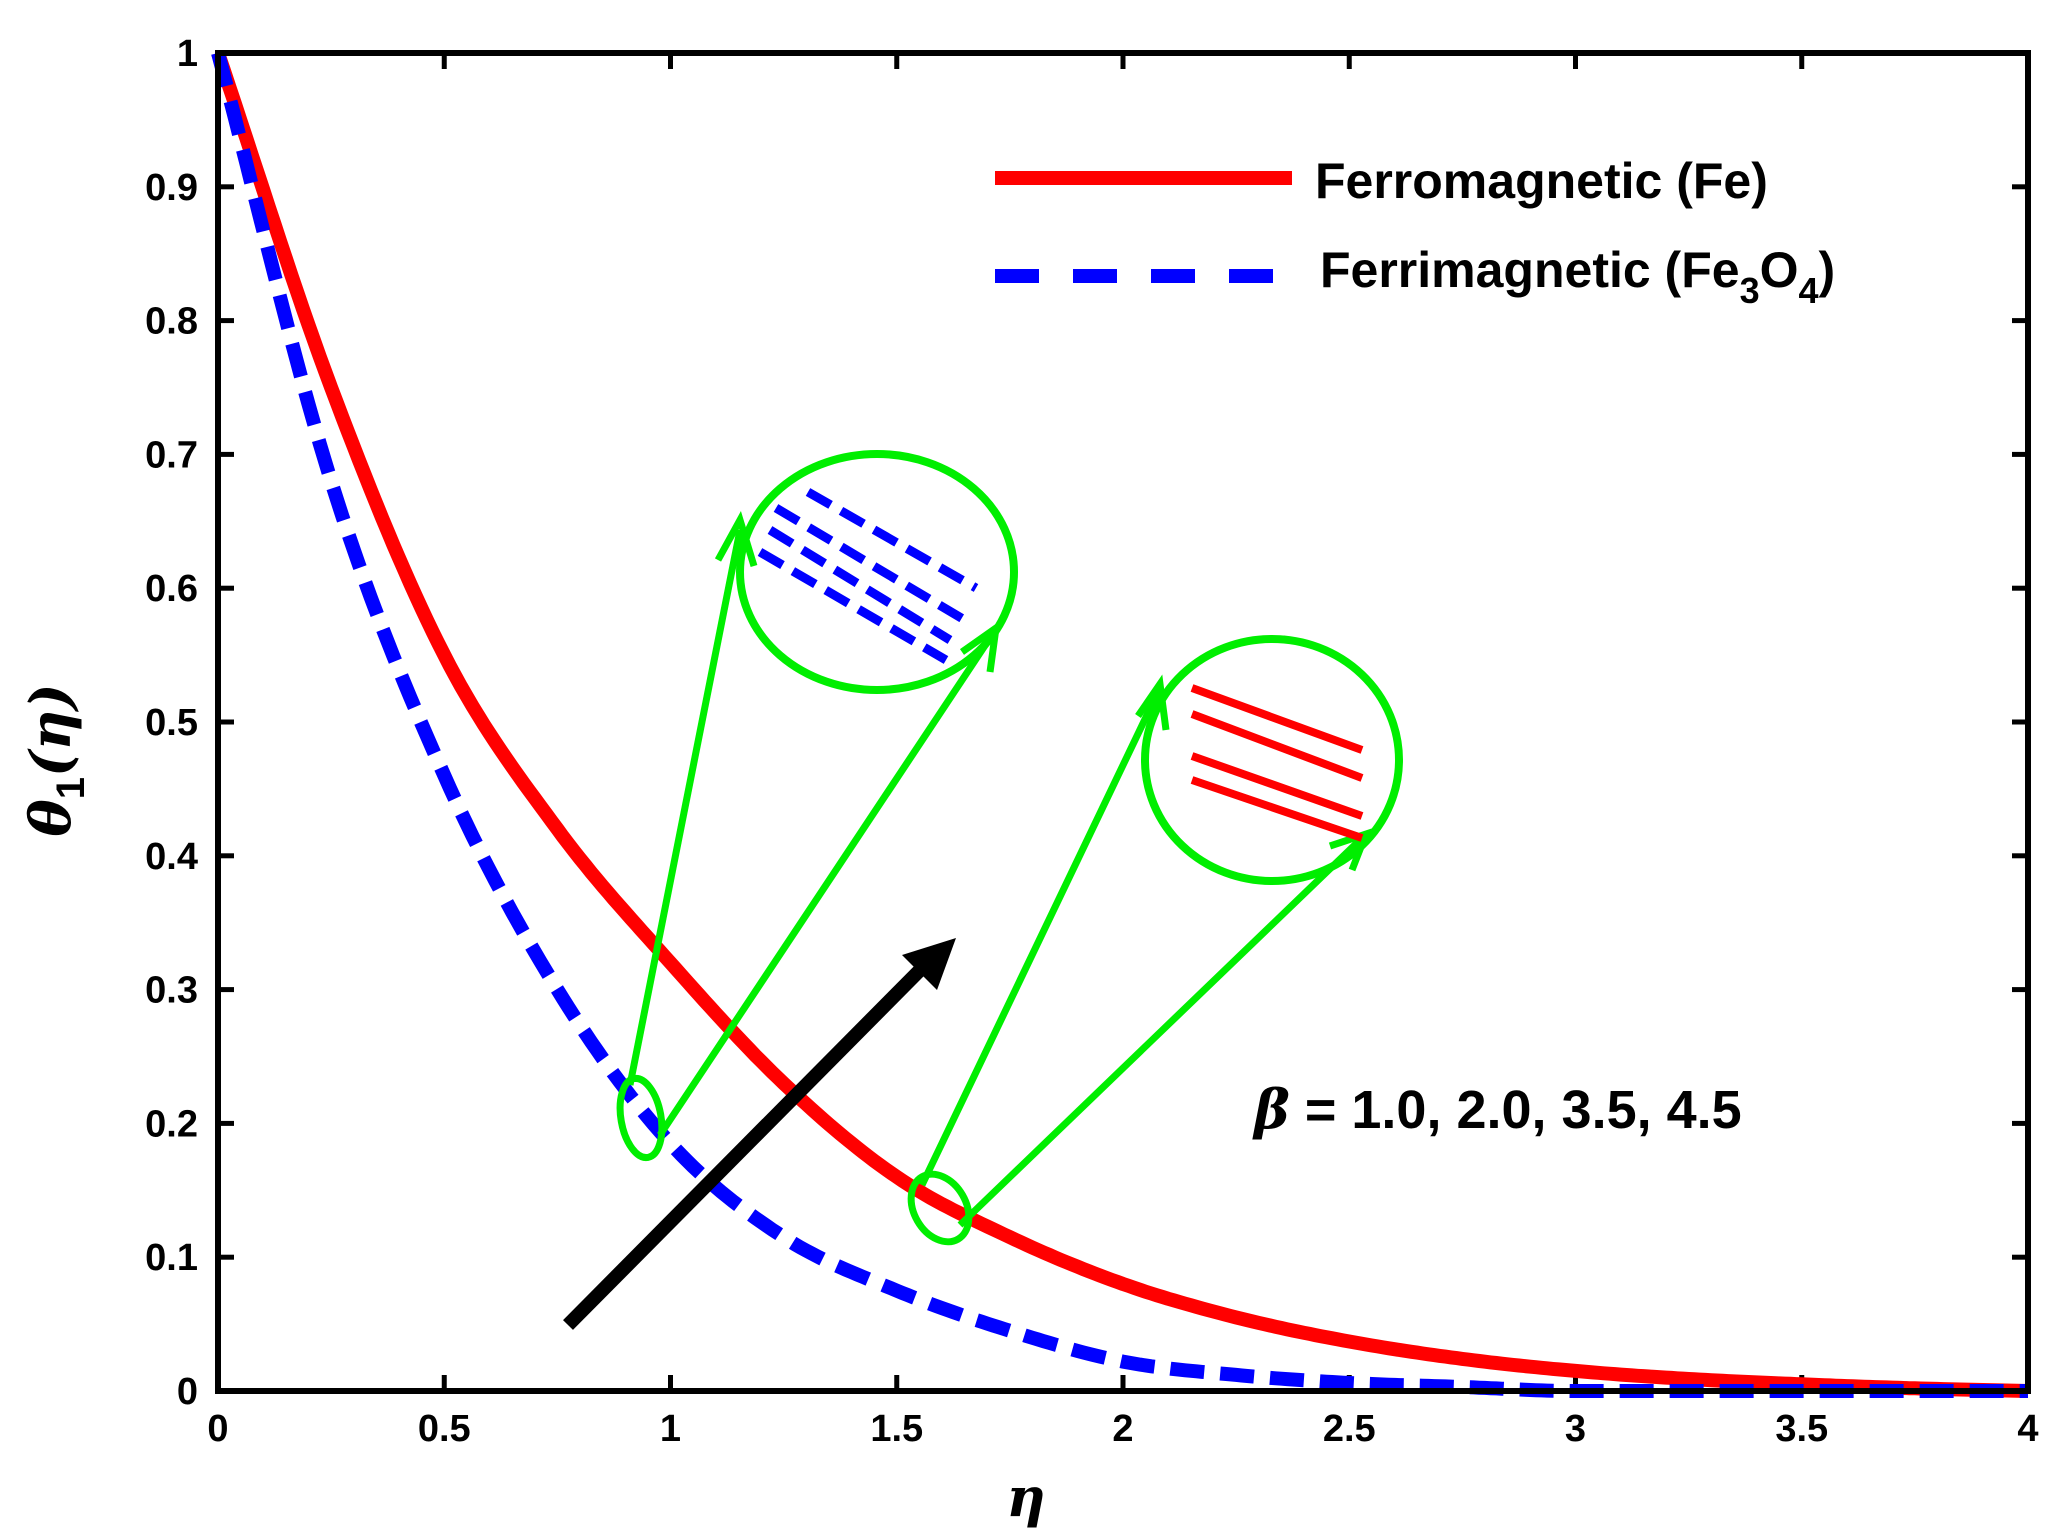 This screenshot has width=2071, height=1532. I want to click on y-tick-label: 0.1, so click(171, 1258).